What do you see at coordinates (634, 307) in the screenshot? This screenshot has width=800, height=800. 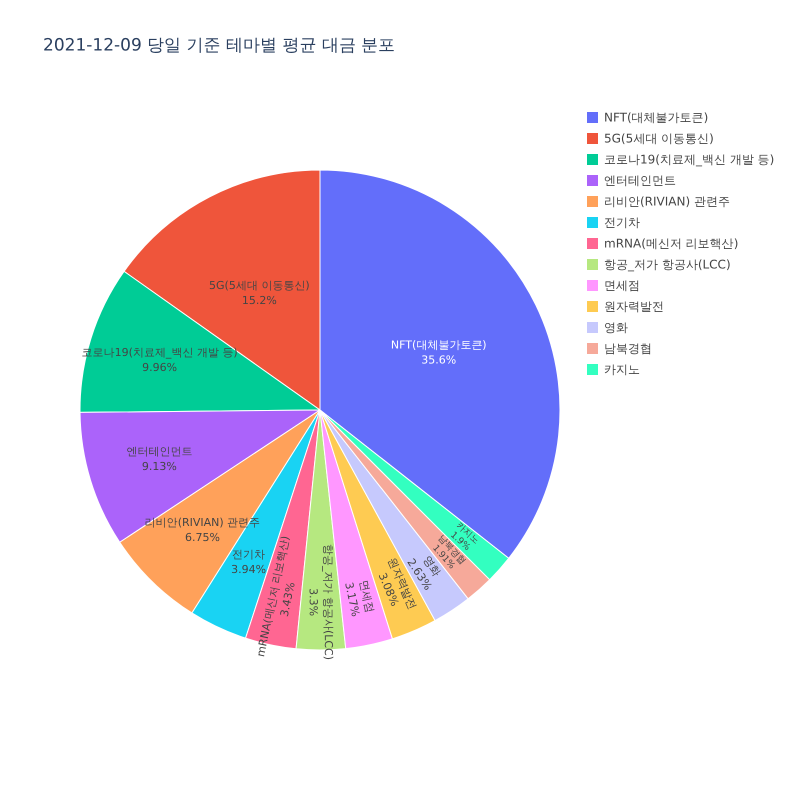 I see `legend-label: 원자력발전` at bounding box center [634, 307].